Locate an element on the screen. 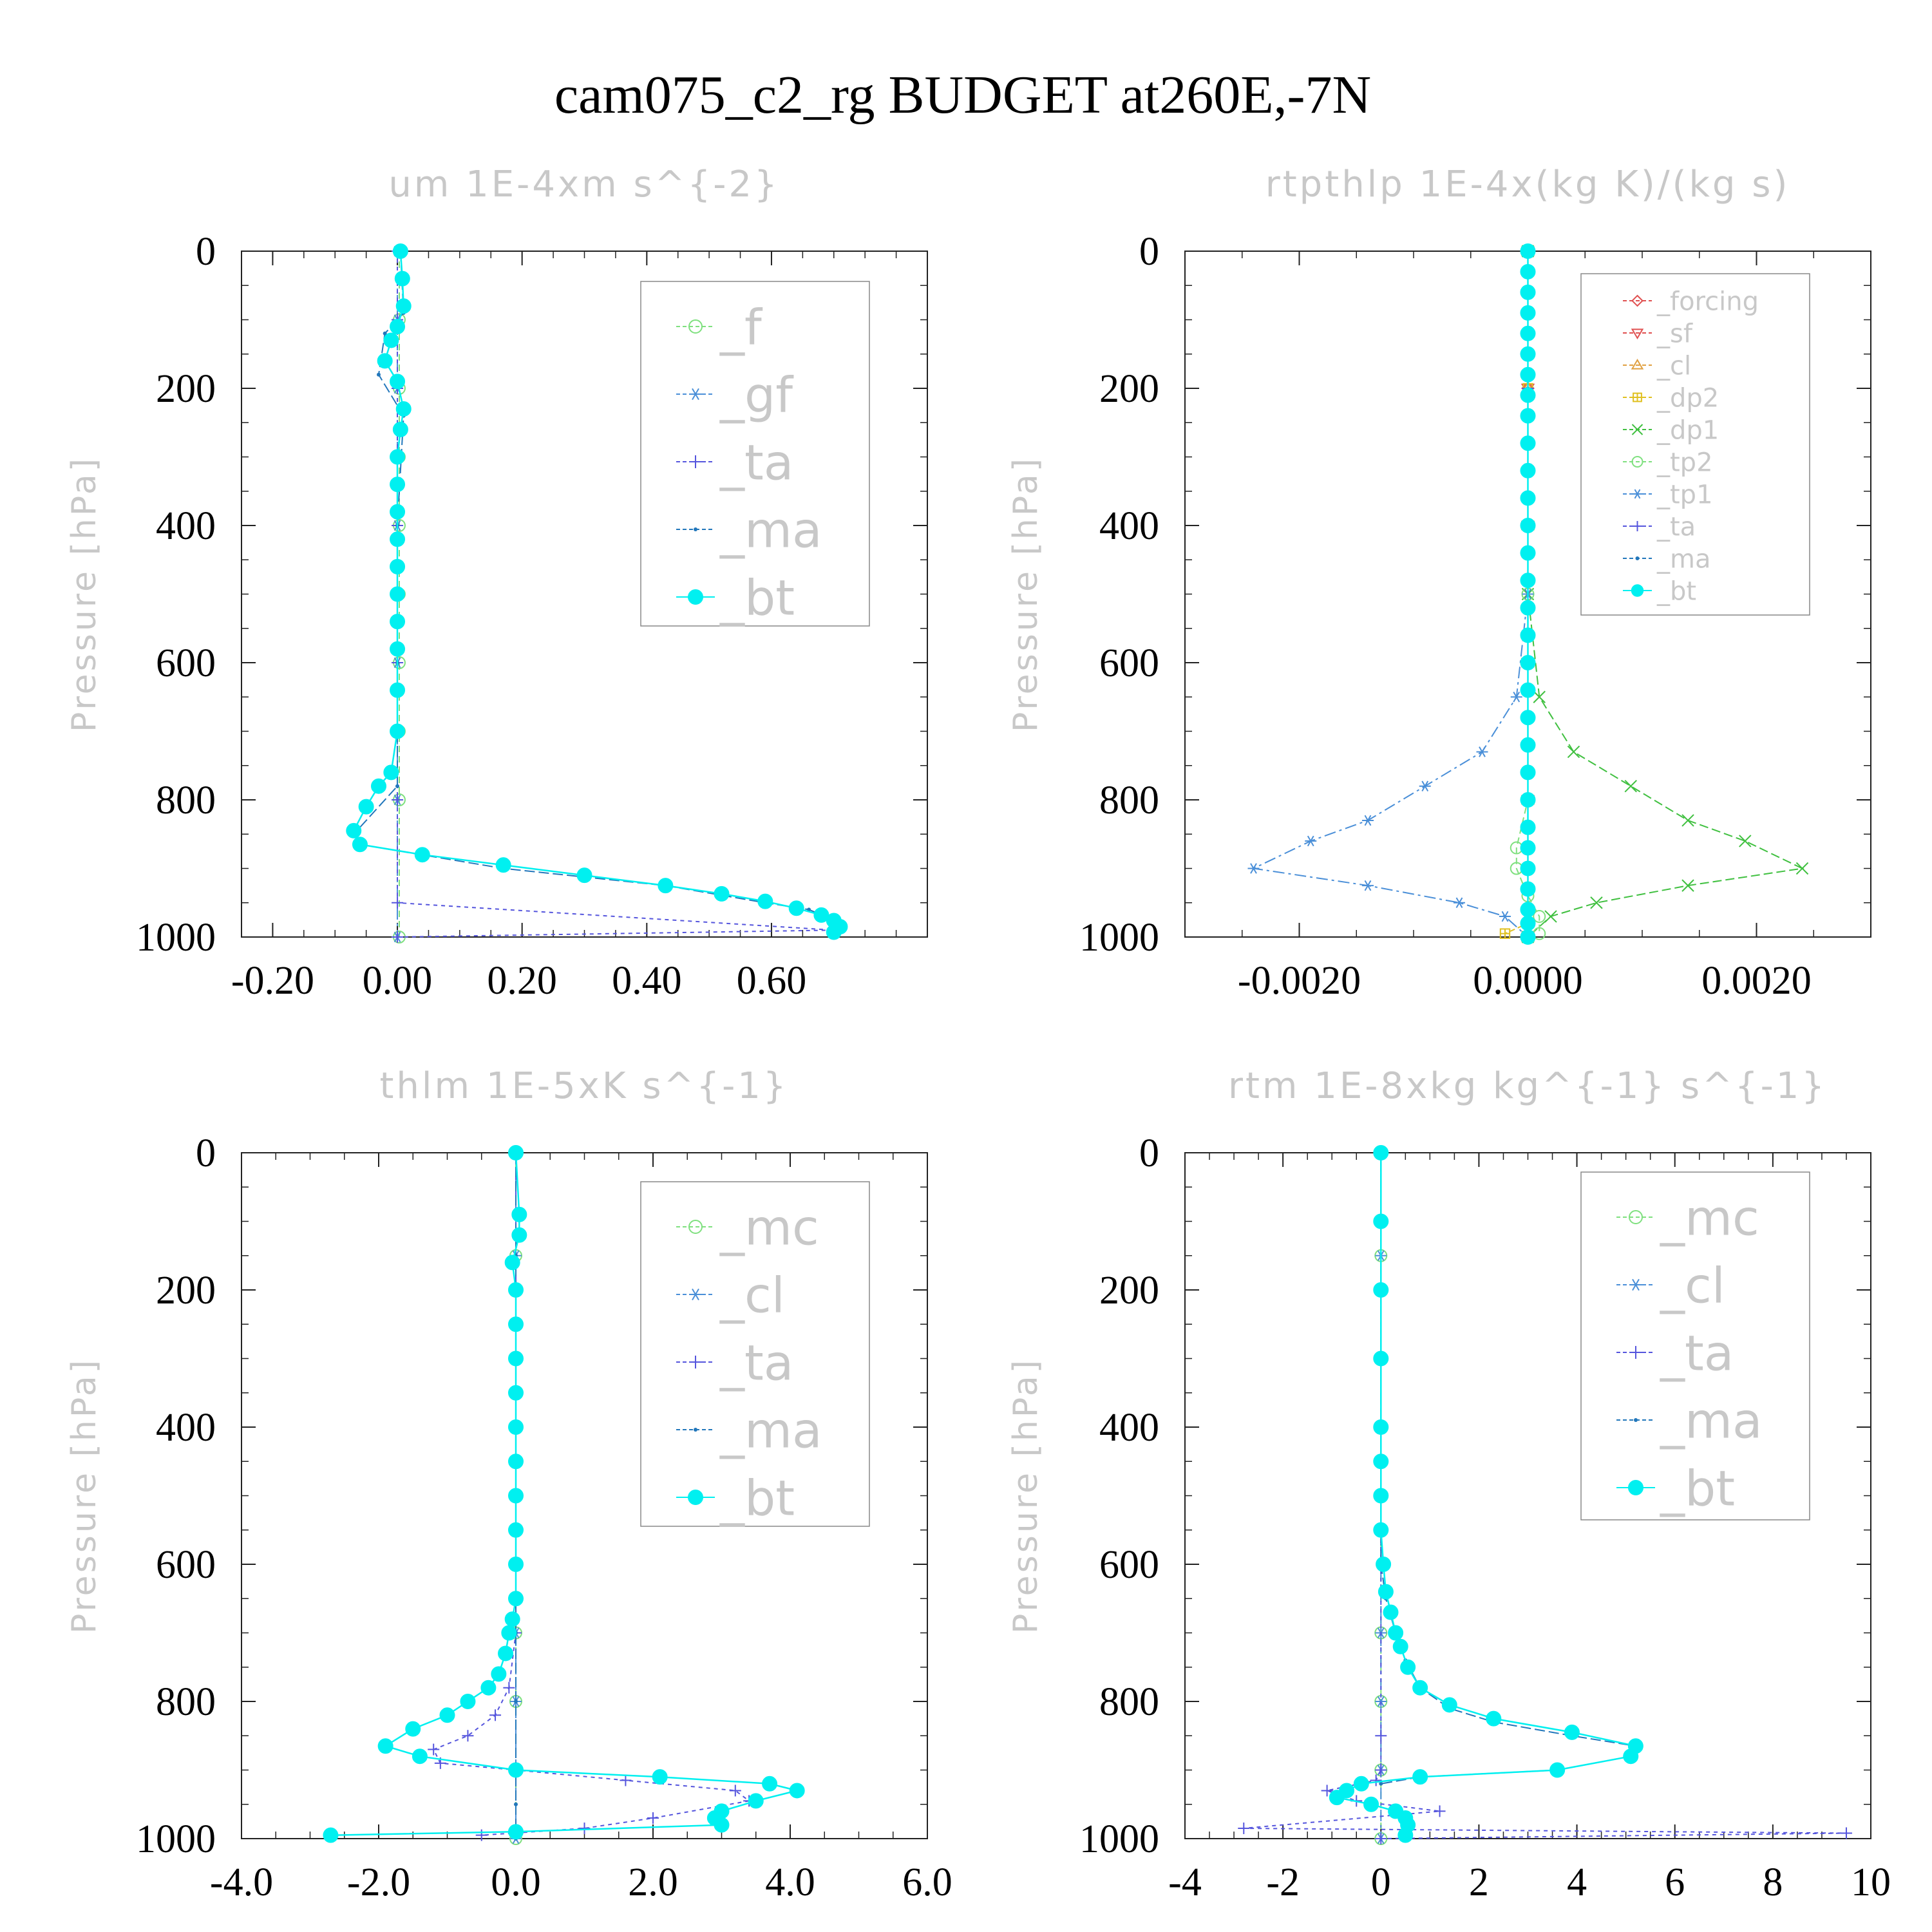  x-tick-label: -2 is located at coordinates (1283, 1882).